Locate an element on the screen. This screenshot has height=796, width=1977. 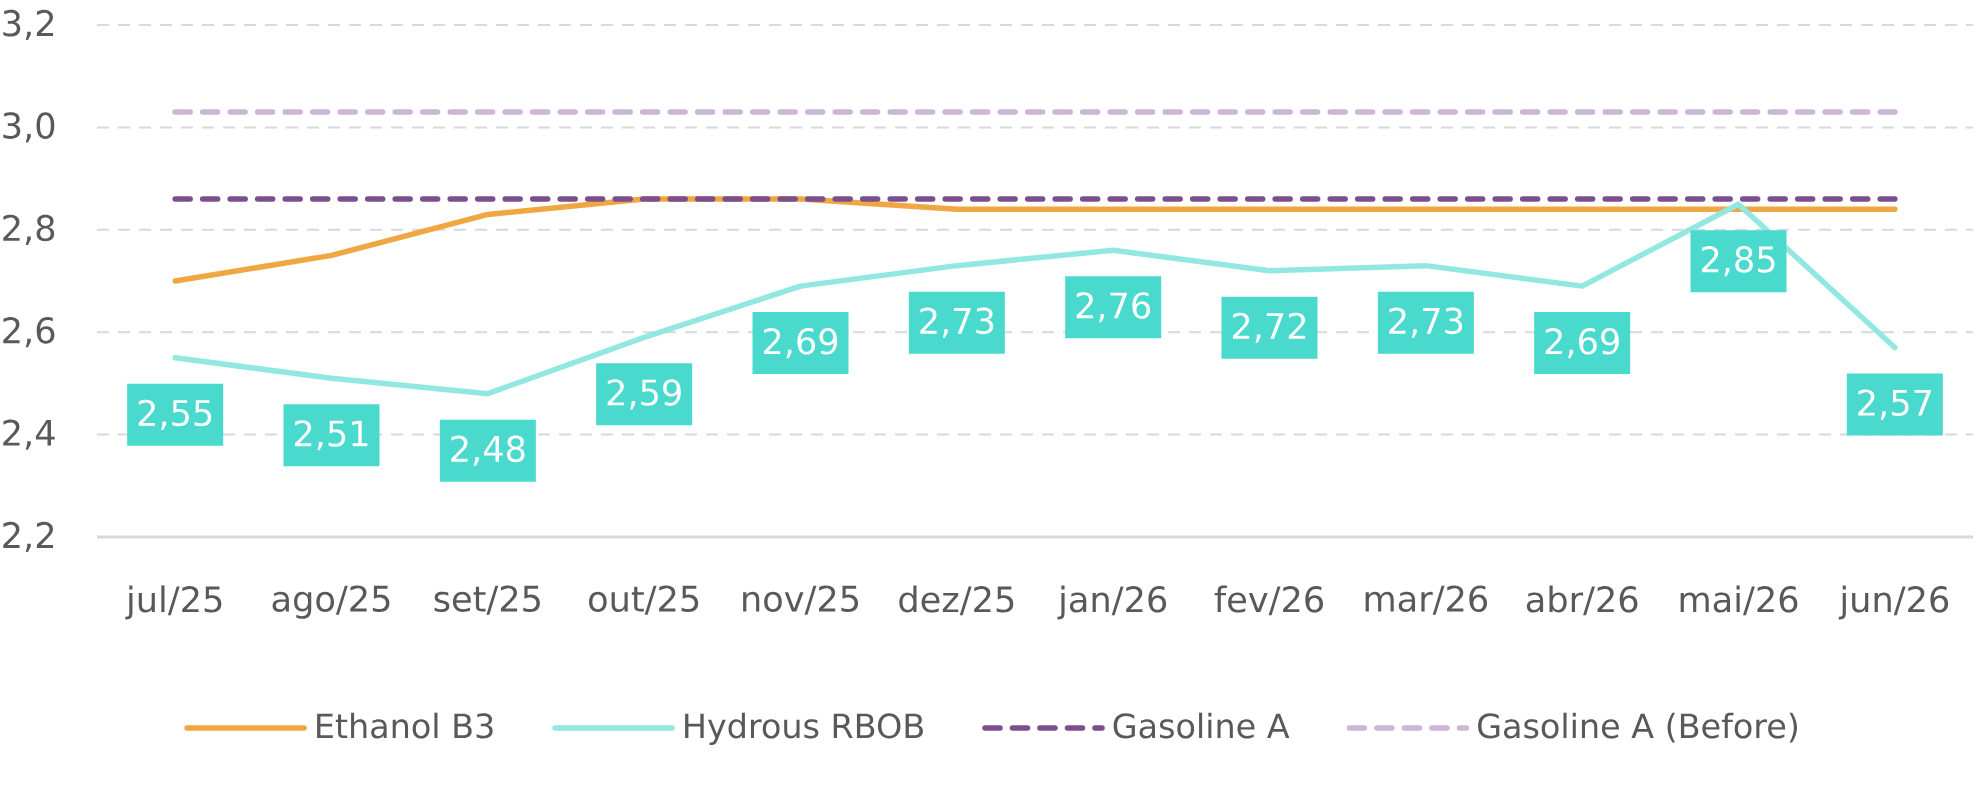
x-tick-label: nov/25 is located at coordinates (801, 600).